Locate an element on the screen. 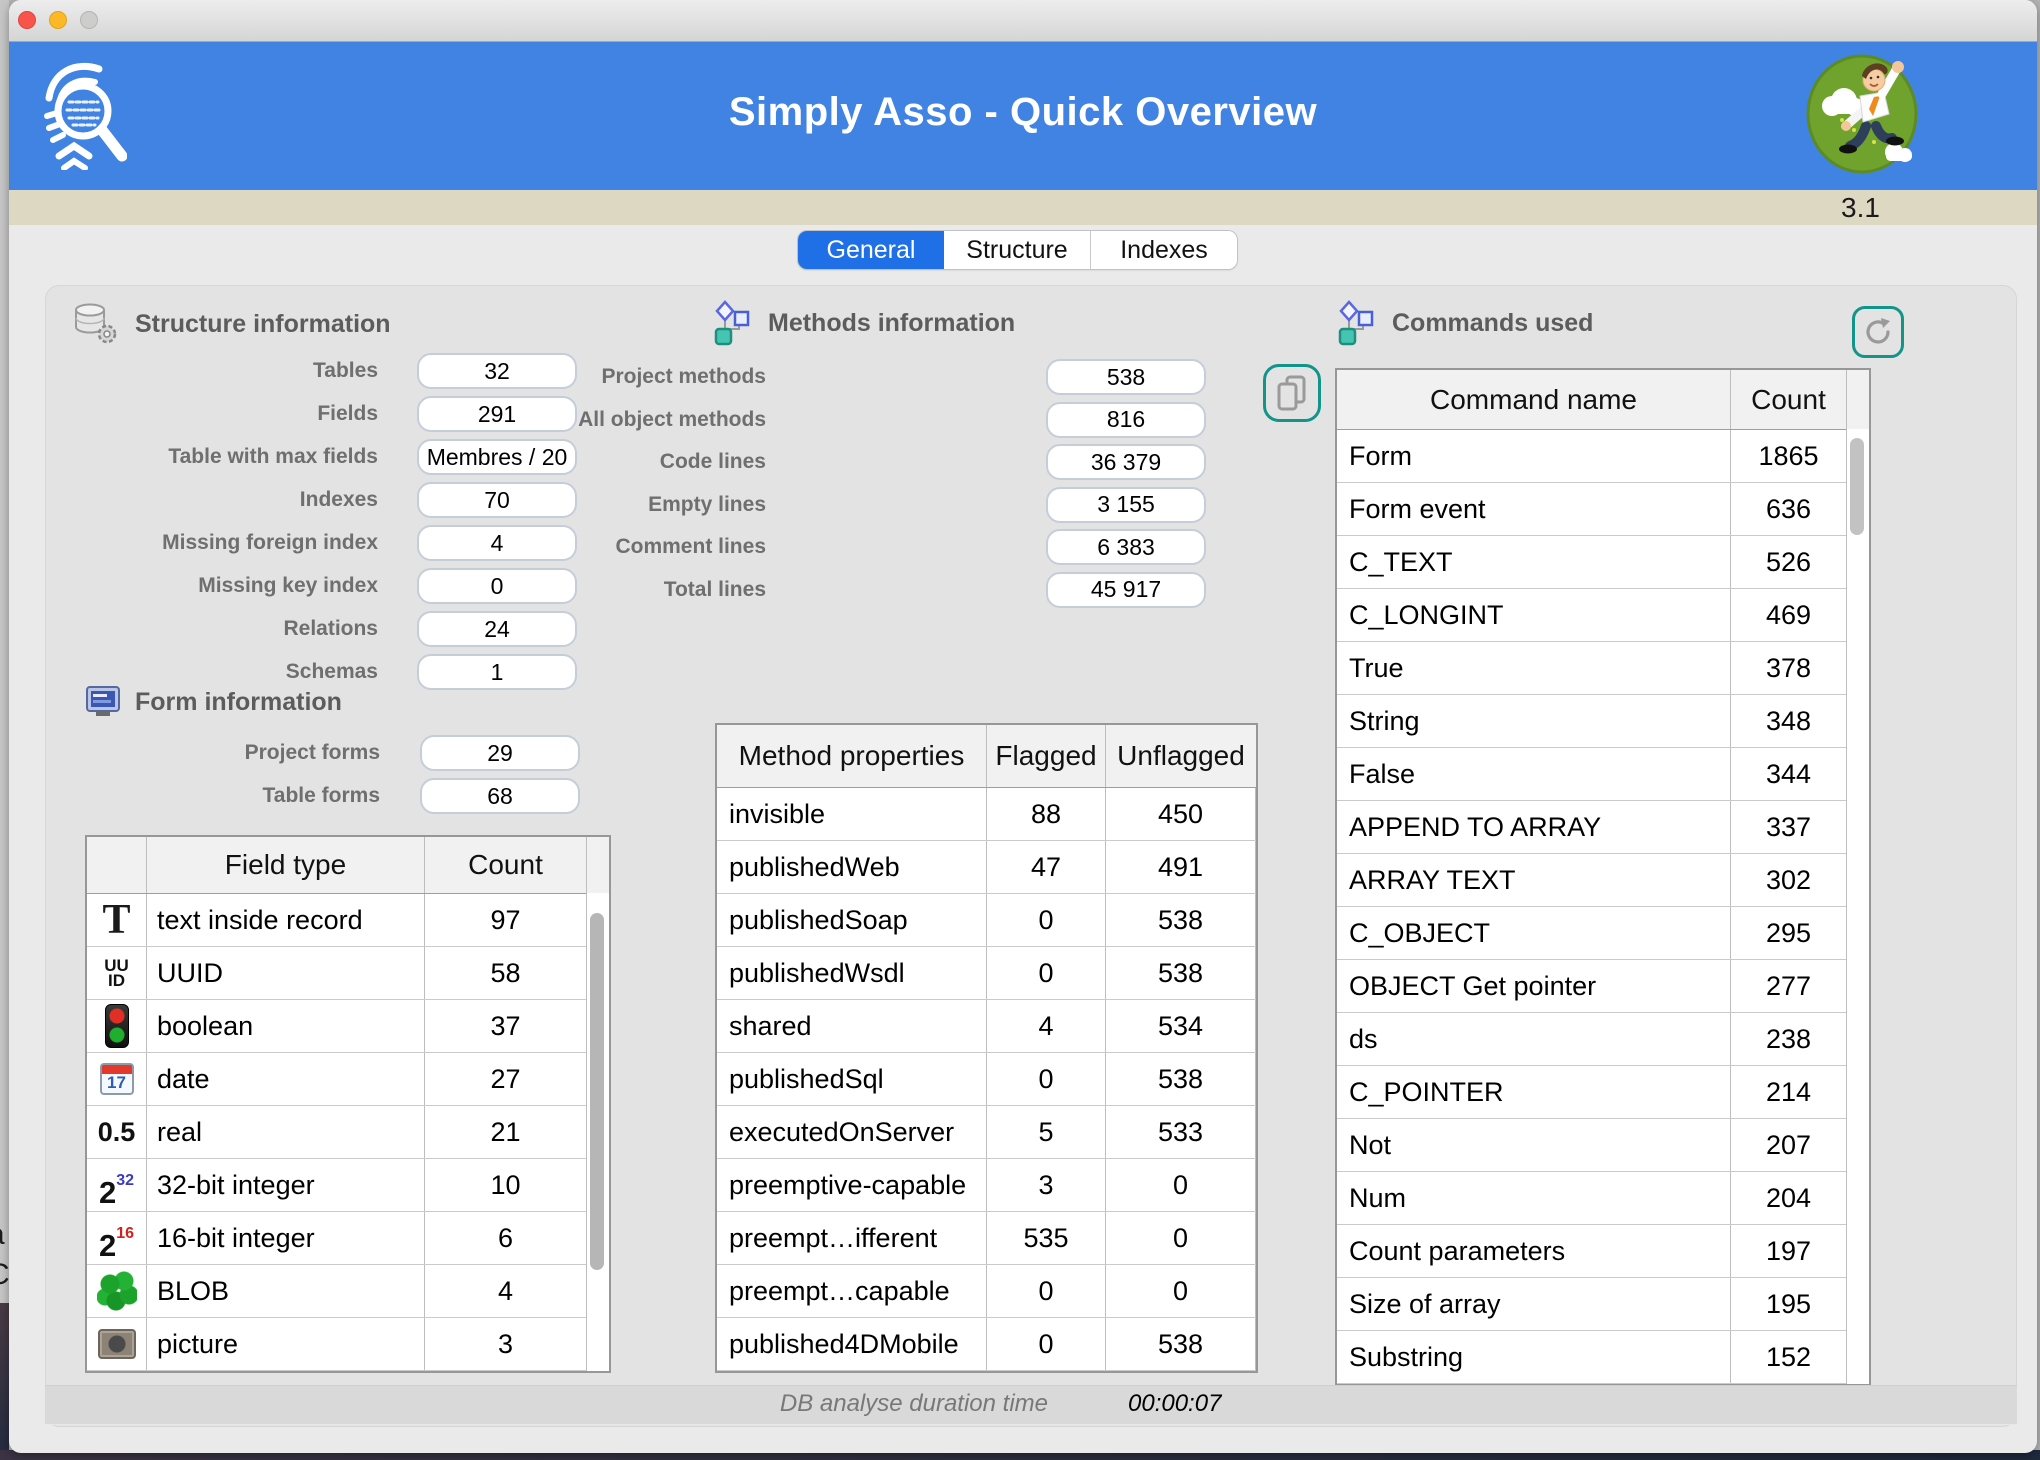 This screenshot has height=1460, width=2040. command-row: APPEND TO ARRAY 337 is located at coordinates (1603, 827).